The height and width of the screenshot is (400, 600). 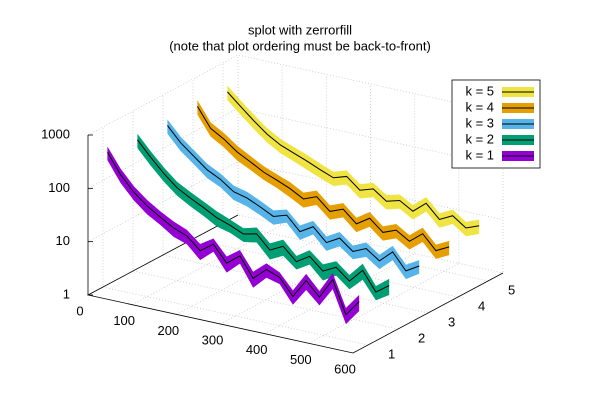 What do you see at coordinates (59, 187) in the screenshot?
I see `z-tick-label: 100` at bounding box center [59, 187].